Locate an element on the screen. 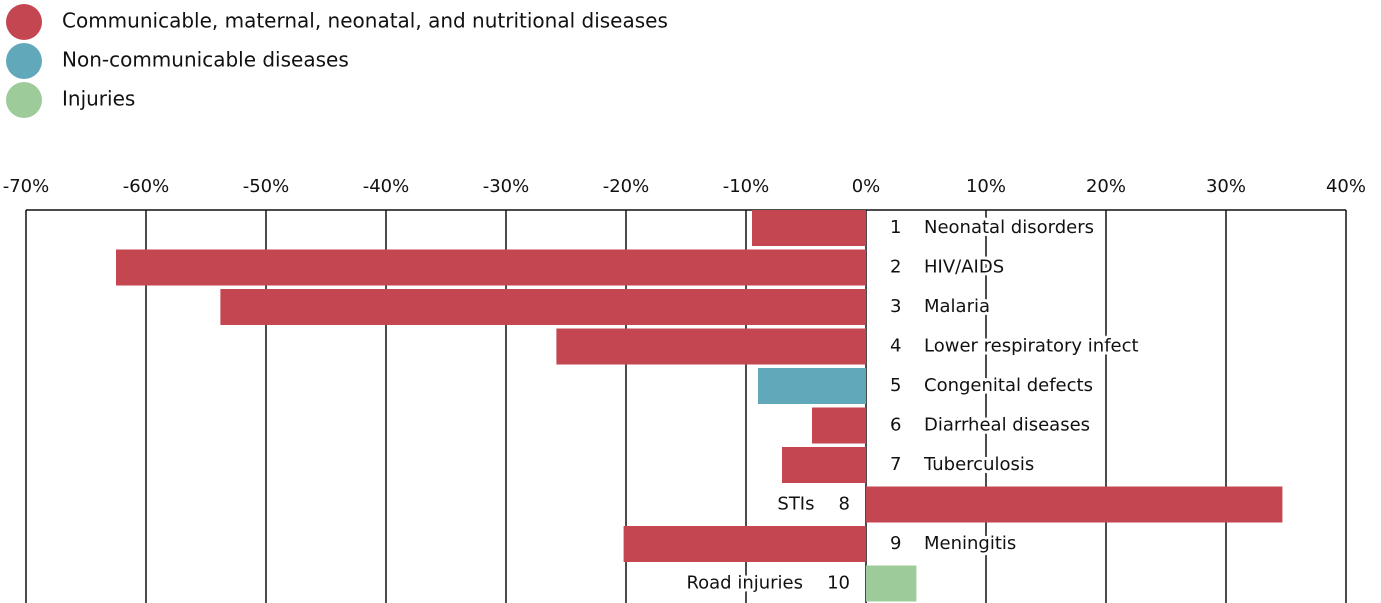 The image size is (1381, 603). category-label: Lower respiratory infect is located at coordinates (1031, 346).